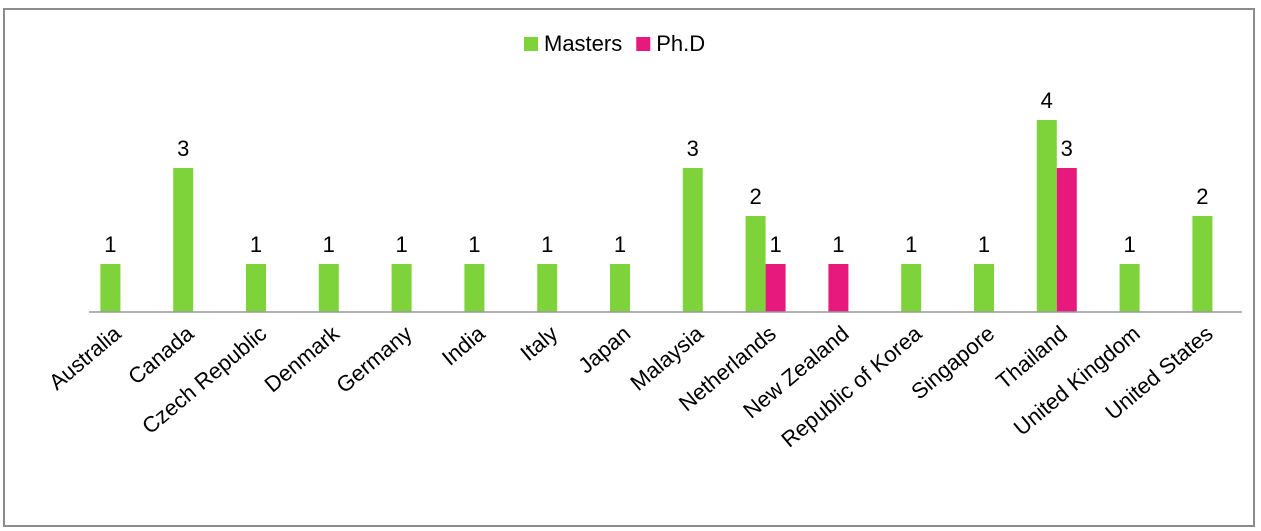 The height and width of the screenshot is (531, 1261). What do you see at coordinates (474, 244) in the screenshot?
I see `data-label-masters-india: 1` at bounding box center [474, 244].